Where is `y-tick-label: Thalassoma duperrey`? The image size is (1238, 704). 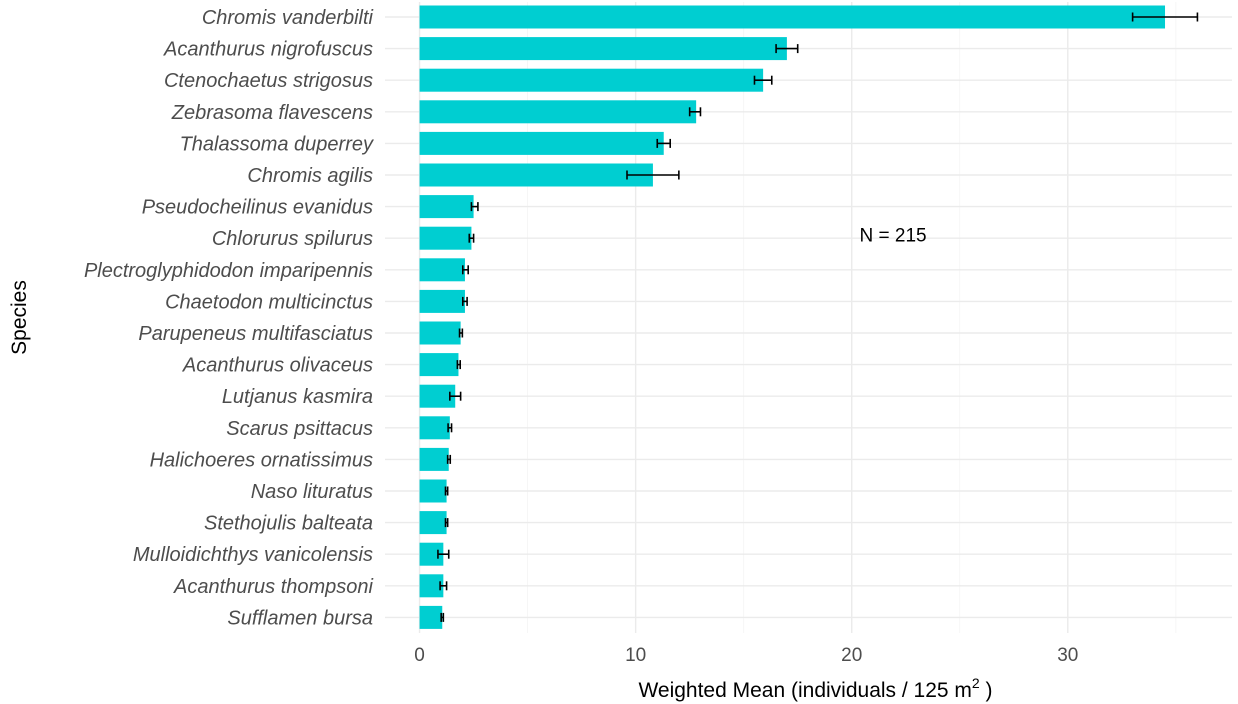 y-tick-label: Thalassoma duperrey is located at coordinates (277, 144).